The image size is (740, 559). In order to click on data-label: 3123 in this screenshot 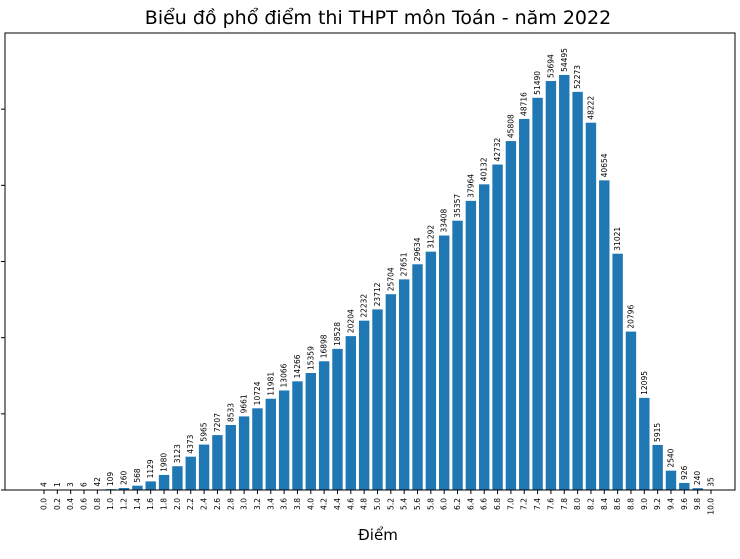, I will do `click(177, 453)`.